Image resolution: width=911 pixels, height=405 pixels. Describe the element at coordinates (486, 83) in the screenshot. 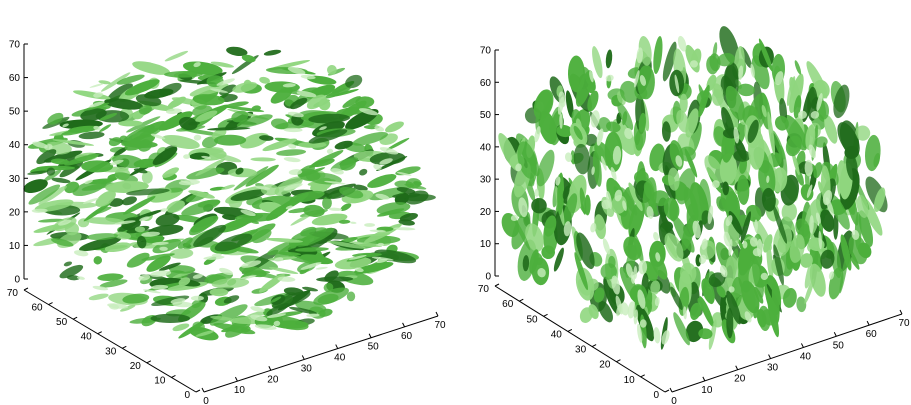

I see `z-tick-label: 60` at that location.